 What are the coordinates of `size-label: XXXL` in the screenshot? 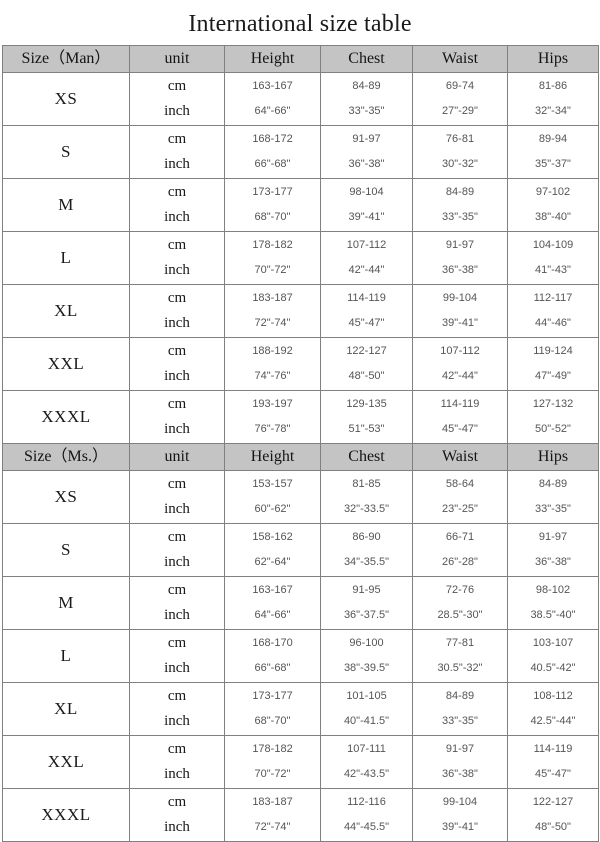 It's located at (66, 417).